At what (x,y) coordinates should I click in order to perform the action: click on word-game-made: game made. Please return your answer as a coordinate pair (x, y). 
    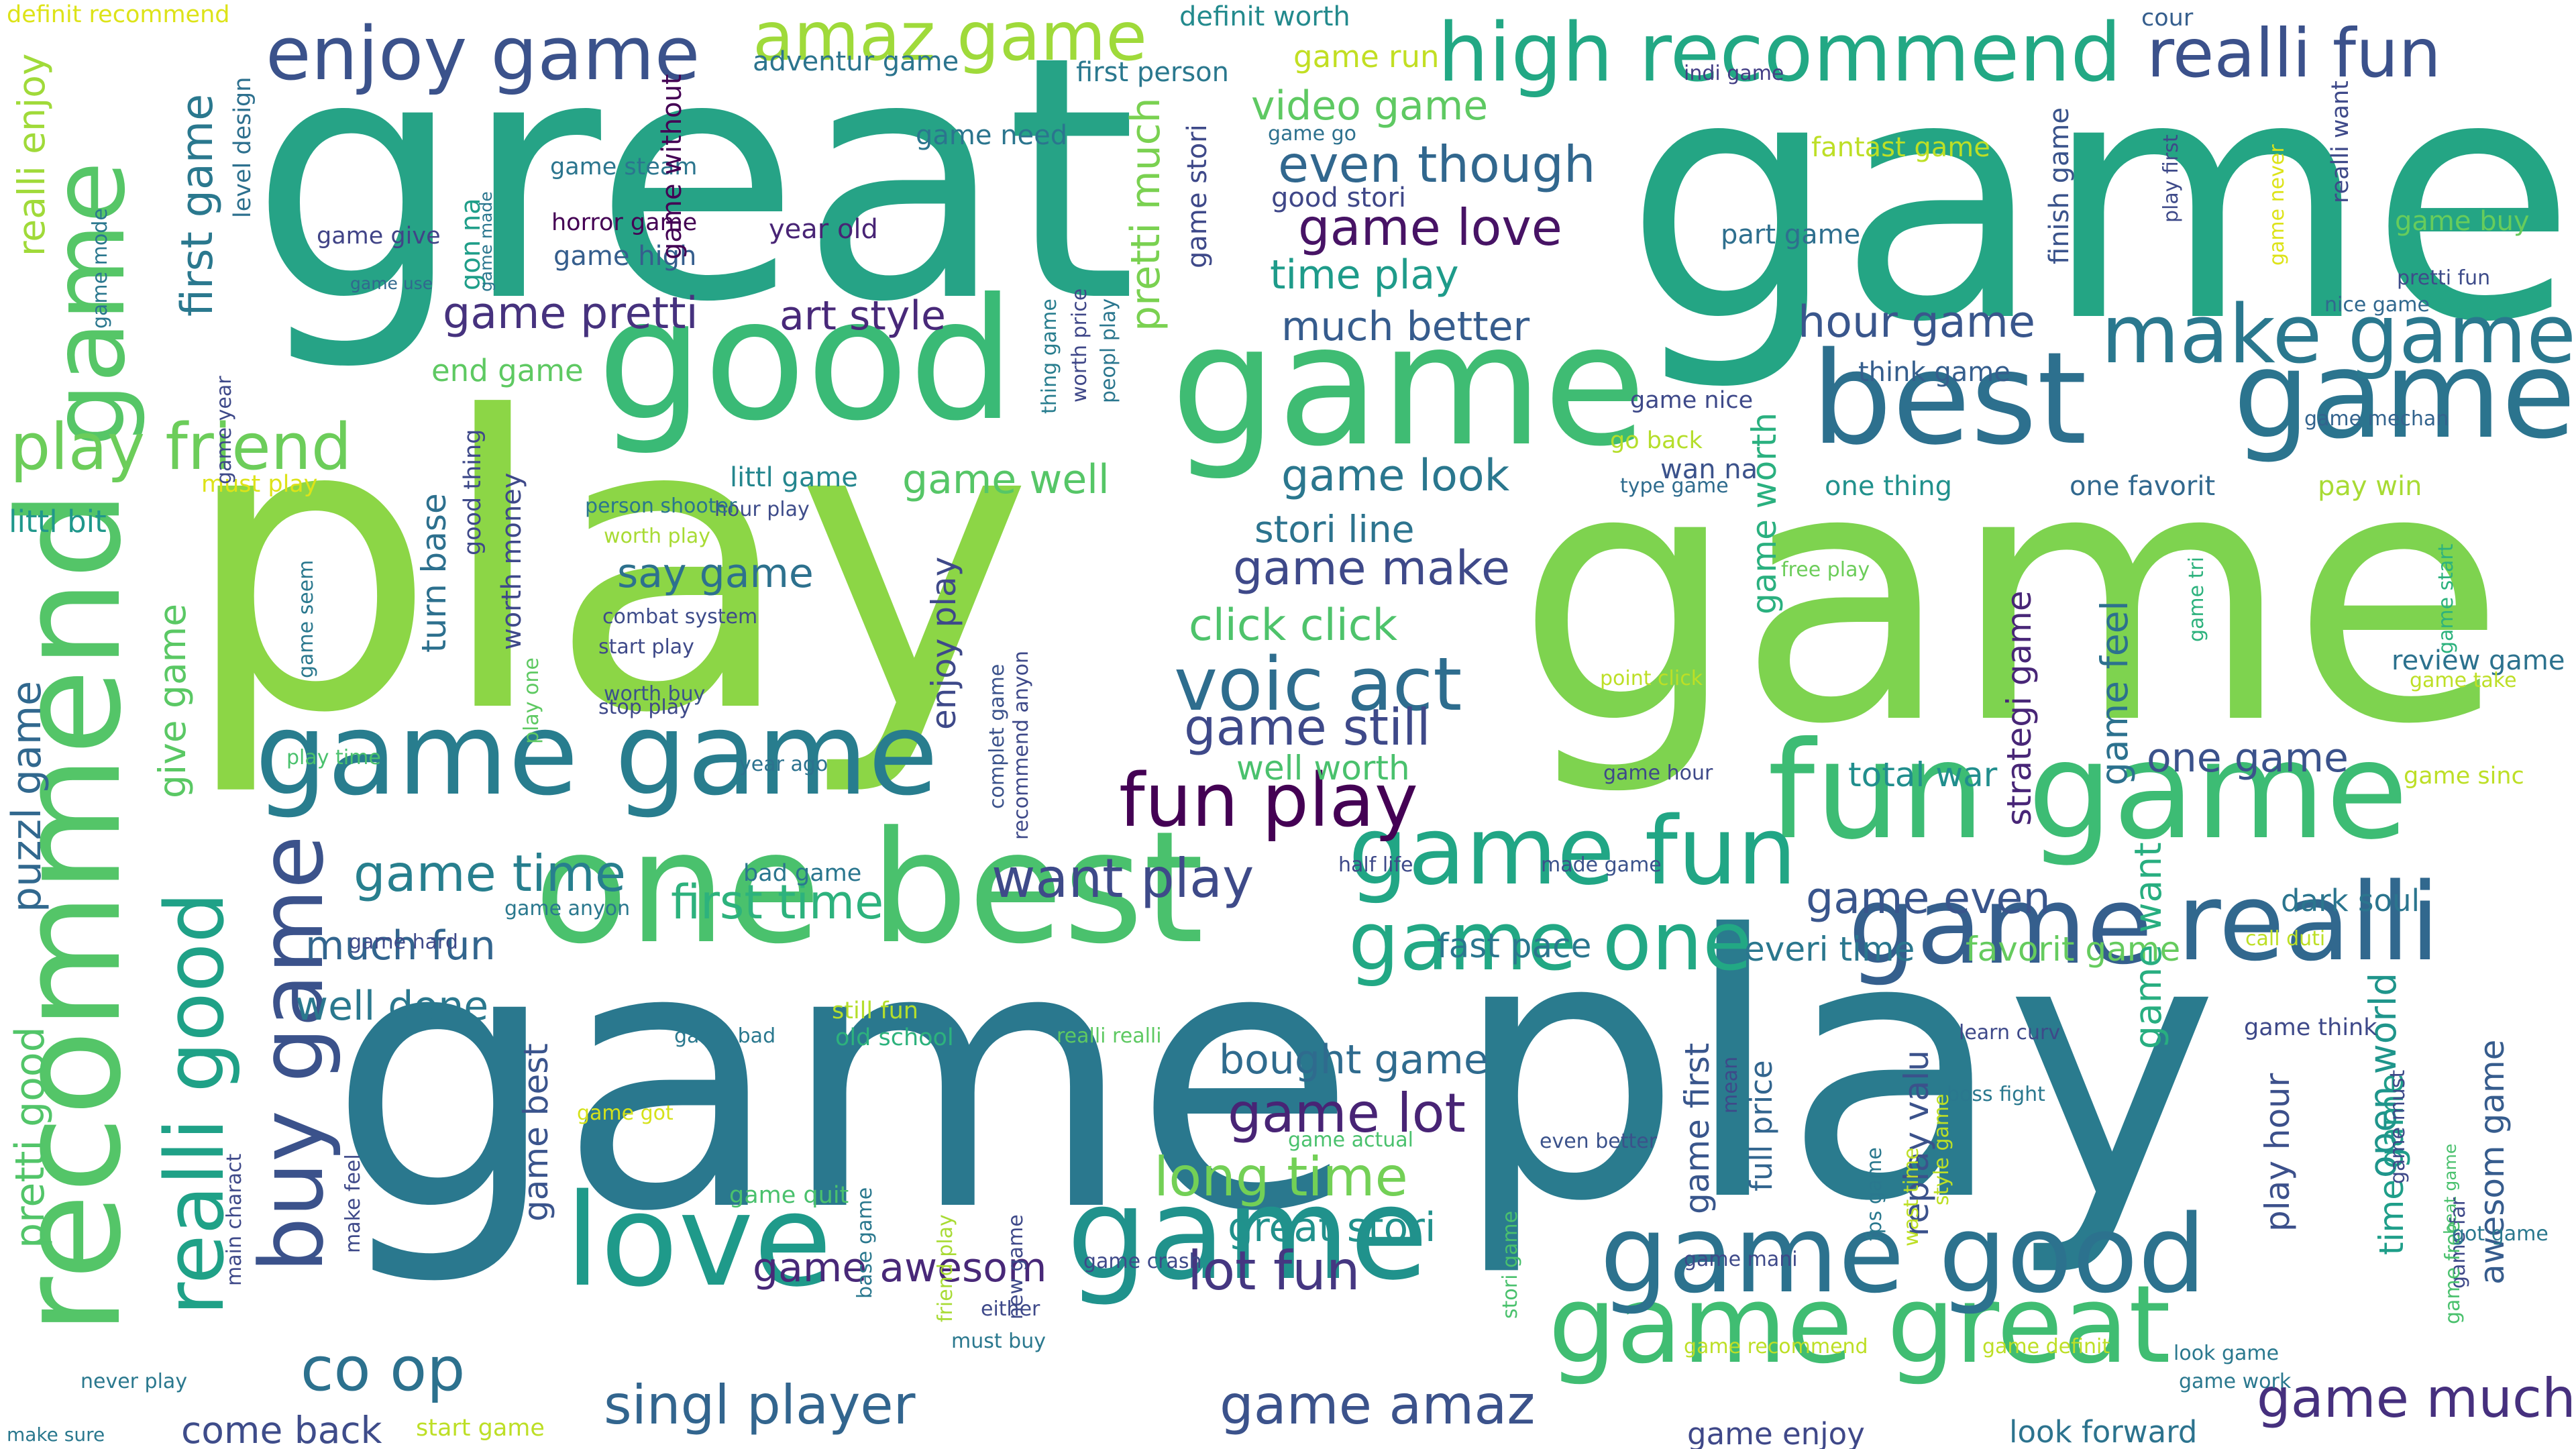
    Looking at the image, I should click on (486, 241).